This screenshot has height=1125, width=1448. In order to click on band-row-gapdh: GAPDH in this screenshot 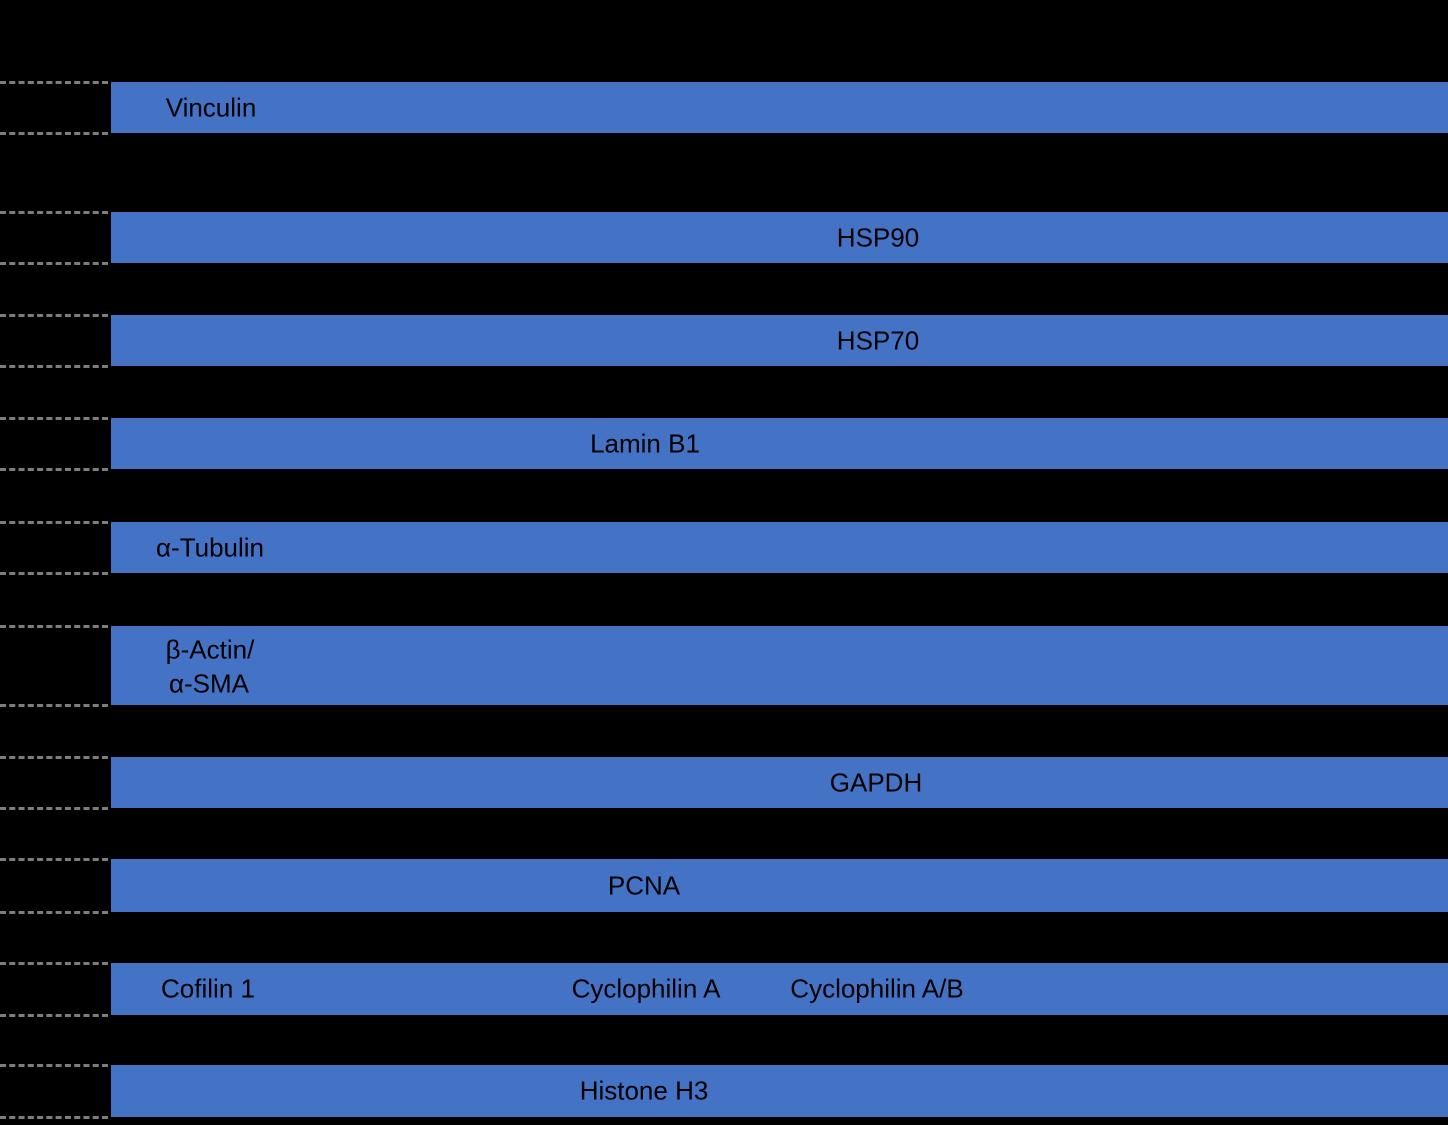, I will do `click(724, 783)`.